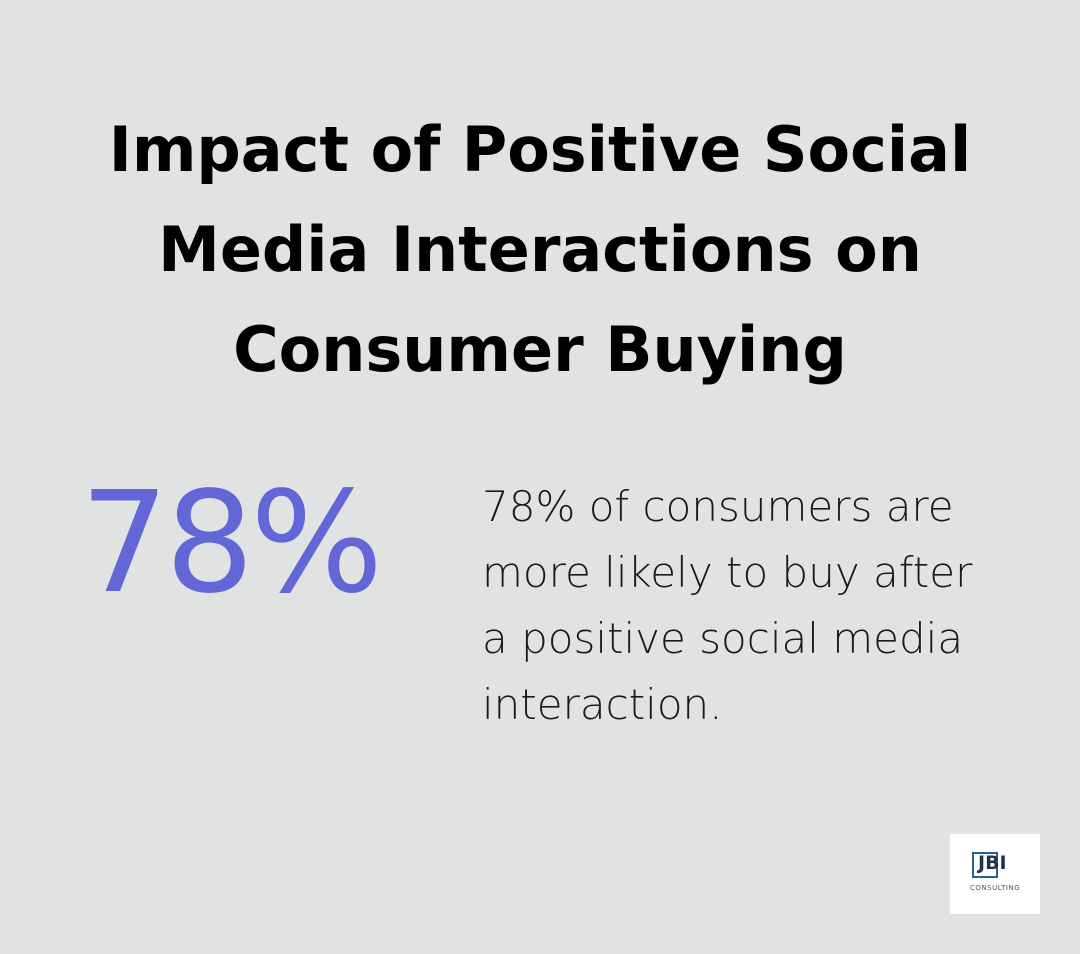 This screenshot has width=1080, height=954. I want to click on logo: JBI CONSULTING, so click(995, 874).